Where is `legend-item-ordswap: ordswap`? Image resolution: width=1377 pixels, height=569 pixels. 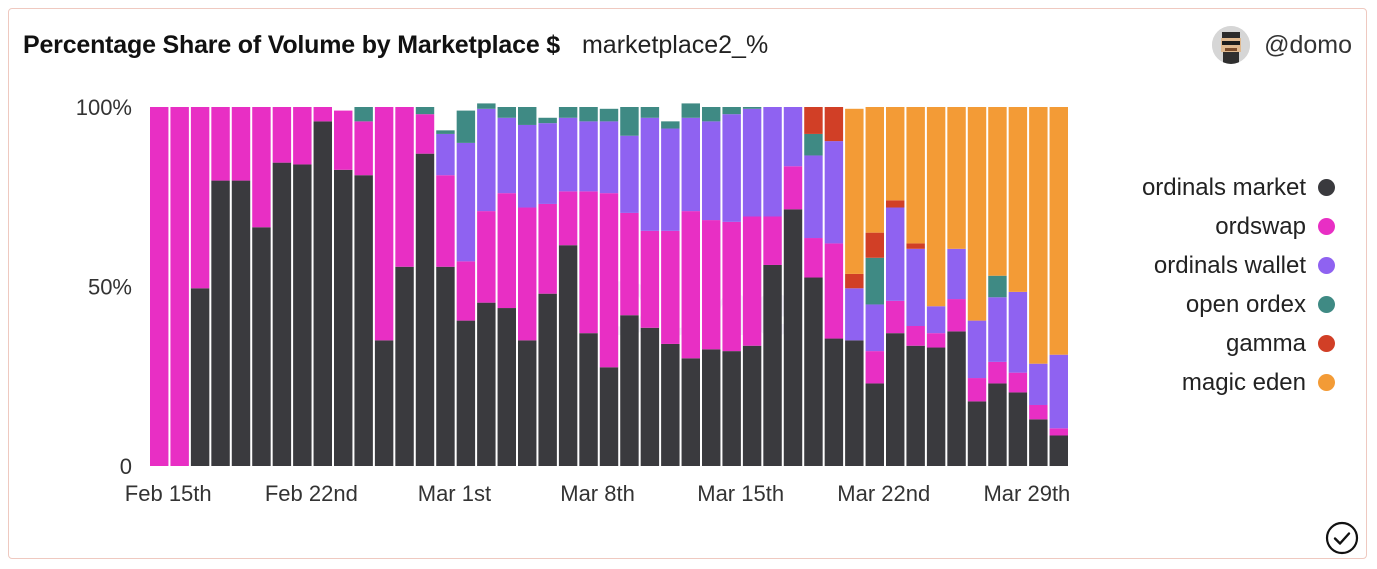
legend-item-ordswap: ordswap is located at coordinates (1220, 226).